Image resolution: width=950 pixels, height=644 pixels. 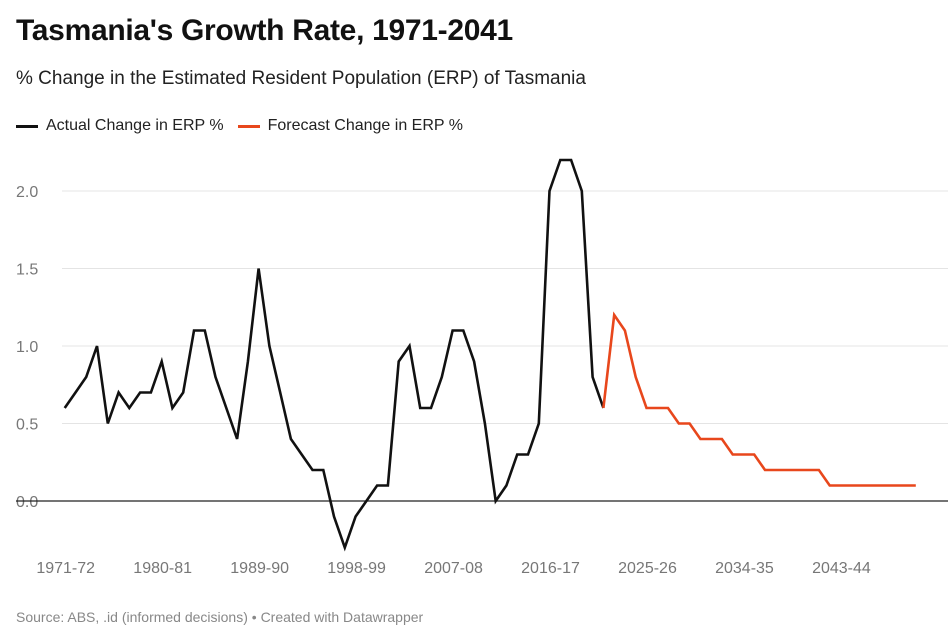 I want to click on x-tick-label: 1980-81, so click(x=162, y=568).